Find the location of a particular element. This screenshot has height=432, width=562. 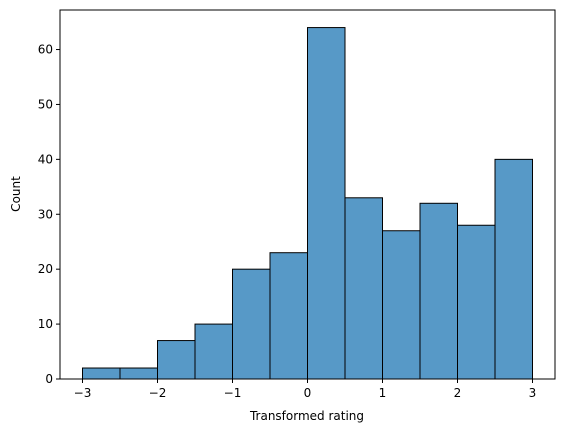

y-tick-label: 0 is located at coordinates (49, 379).